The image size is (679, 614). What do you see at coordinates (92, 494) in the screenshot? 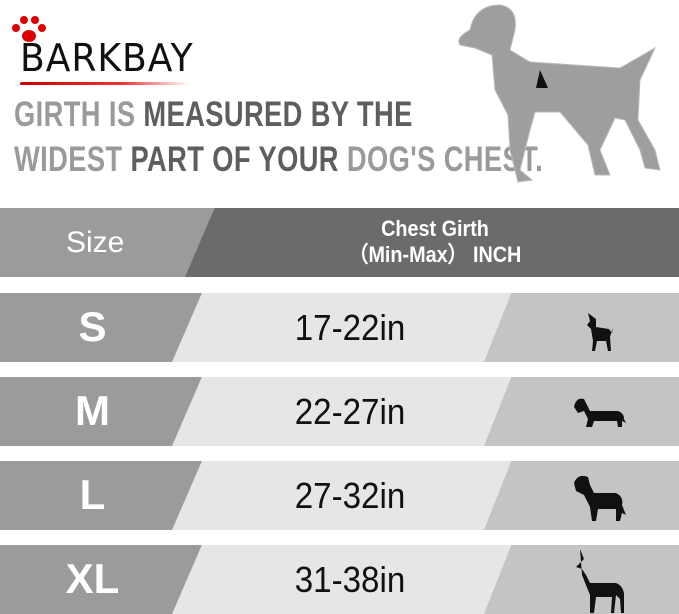
I see `size-label: L` at bounding box center [92, 494].